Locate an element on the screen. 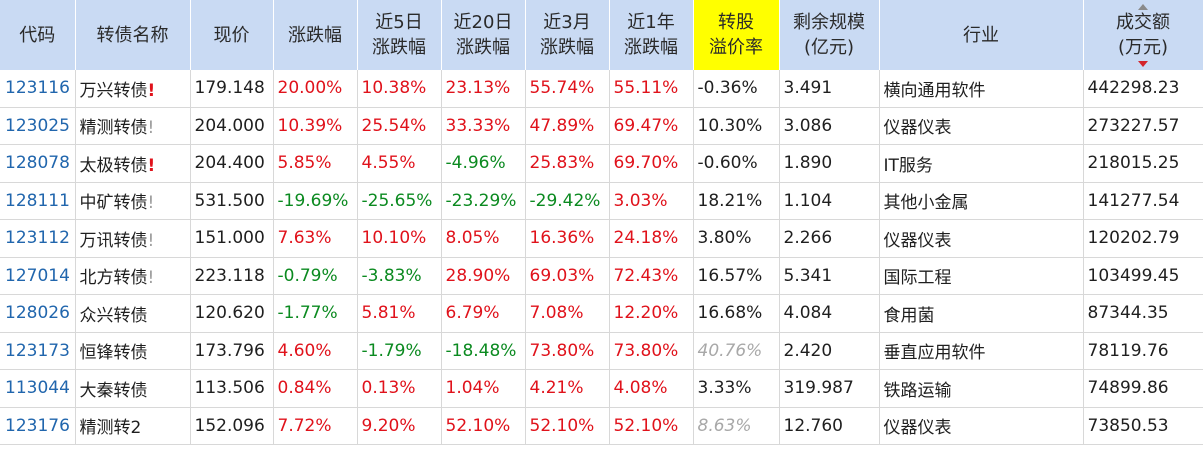 This screenshot has width=1203, height=450. cell-code: 123025 is located at coordinates (38, 126).